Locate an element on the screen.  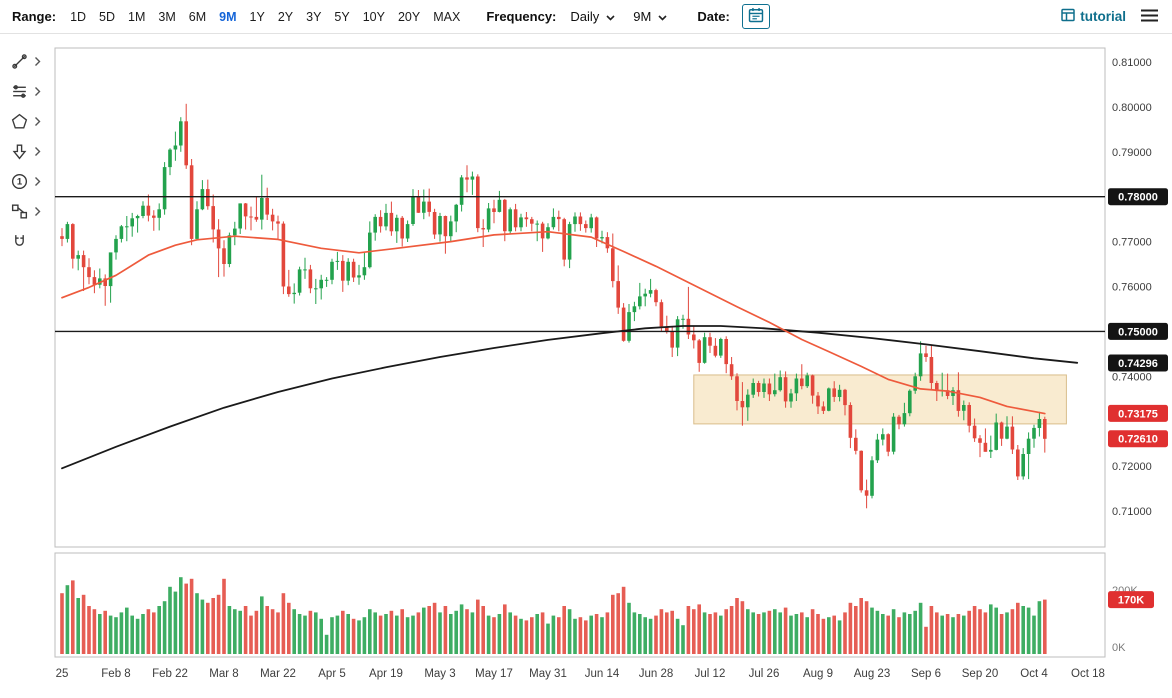
tutorial-link: tutorial is located at coordinates (1093, 16).